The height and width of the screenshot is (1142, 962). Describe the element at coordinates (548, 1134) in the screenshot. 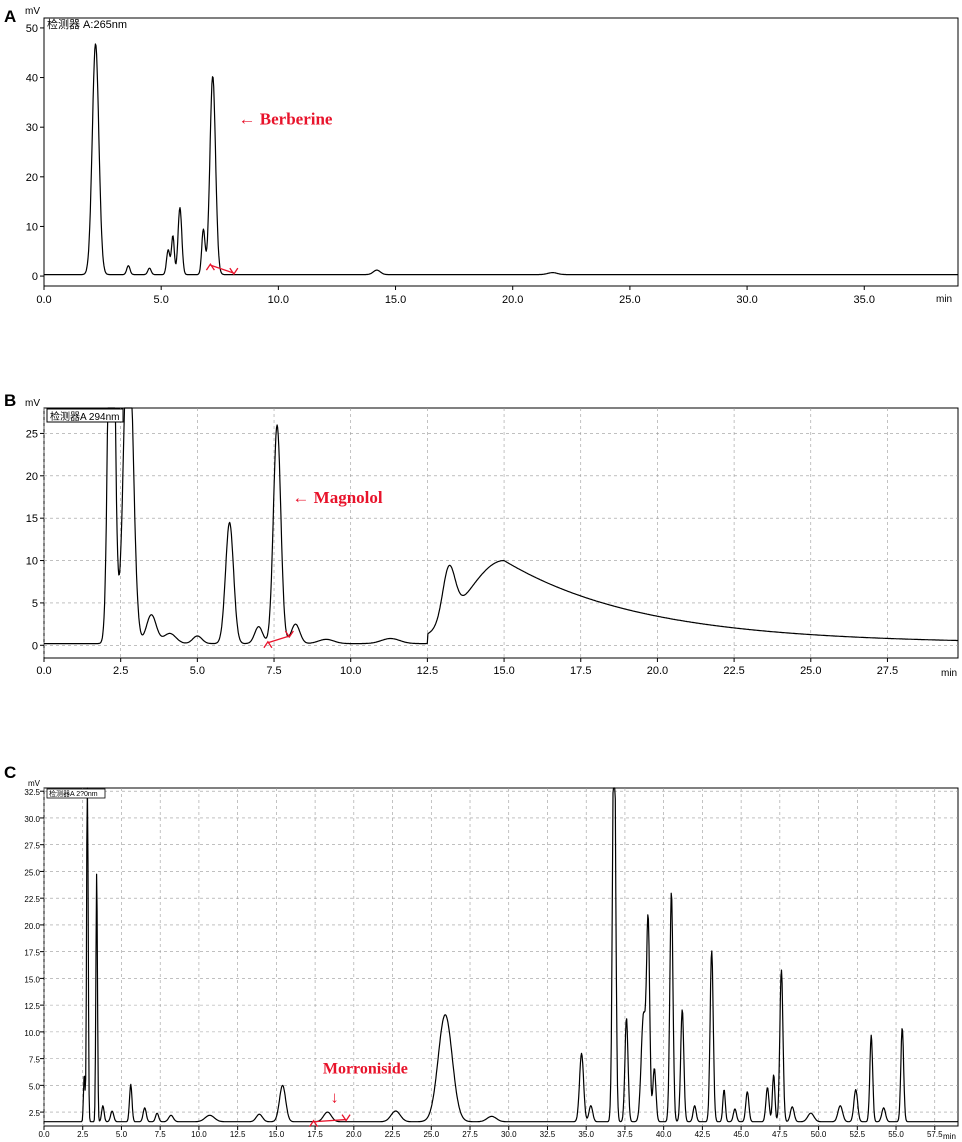

I see `x-tick-label: 32.5` at that location.